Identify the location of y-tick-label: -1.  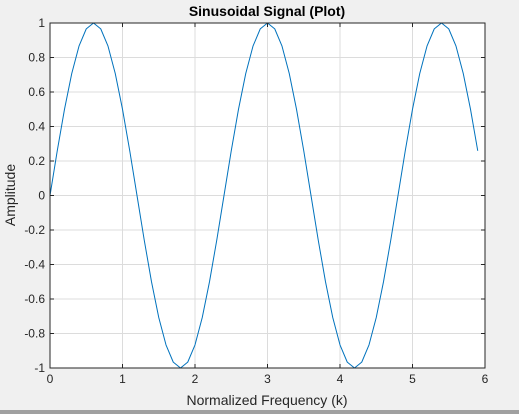
(39, 368).